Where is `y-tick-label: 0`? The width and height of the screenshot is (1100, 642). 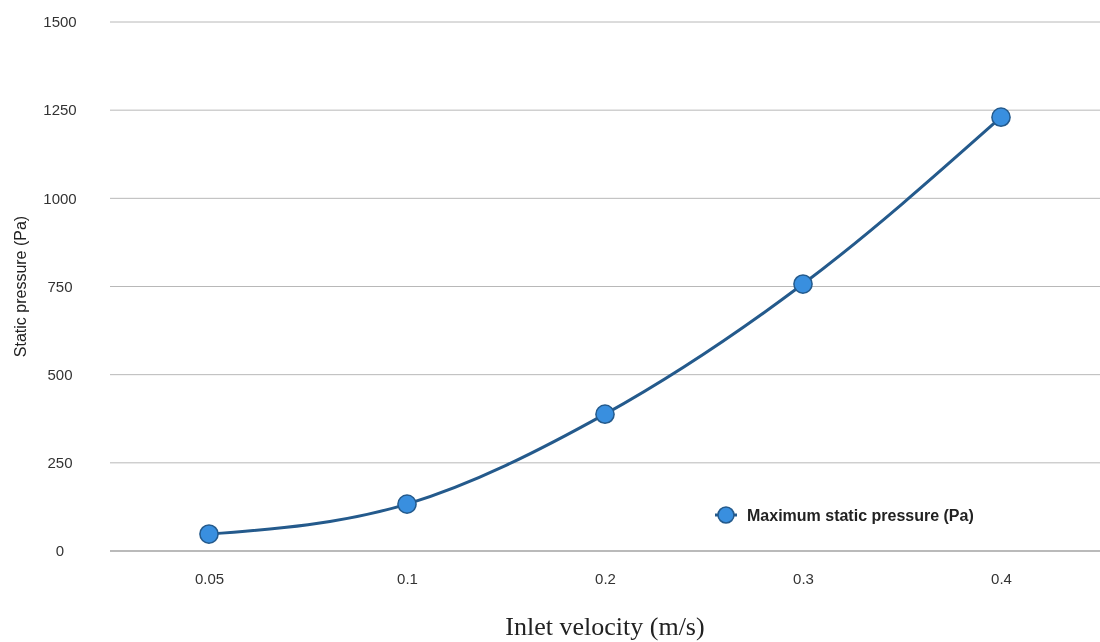
y-tick-label: 0 is located at coordinates (60, 551).